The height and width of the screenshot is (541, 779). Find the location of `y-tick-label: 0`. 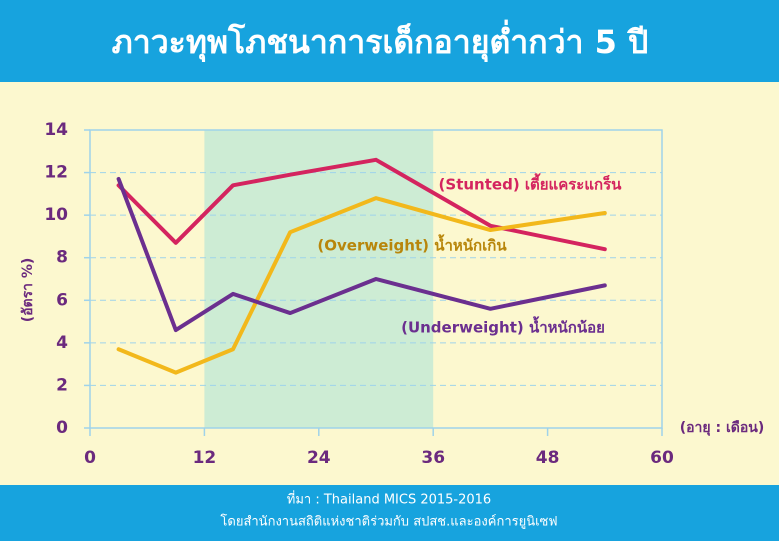

y-tick-label: 0 is located at coordinates (62, 428).